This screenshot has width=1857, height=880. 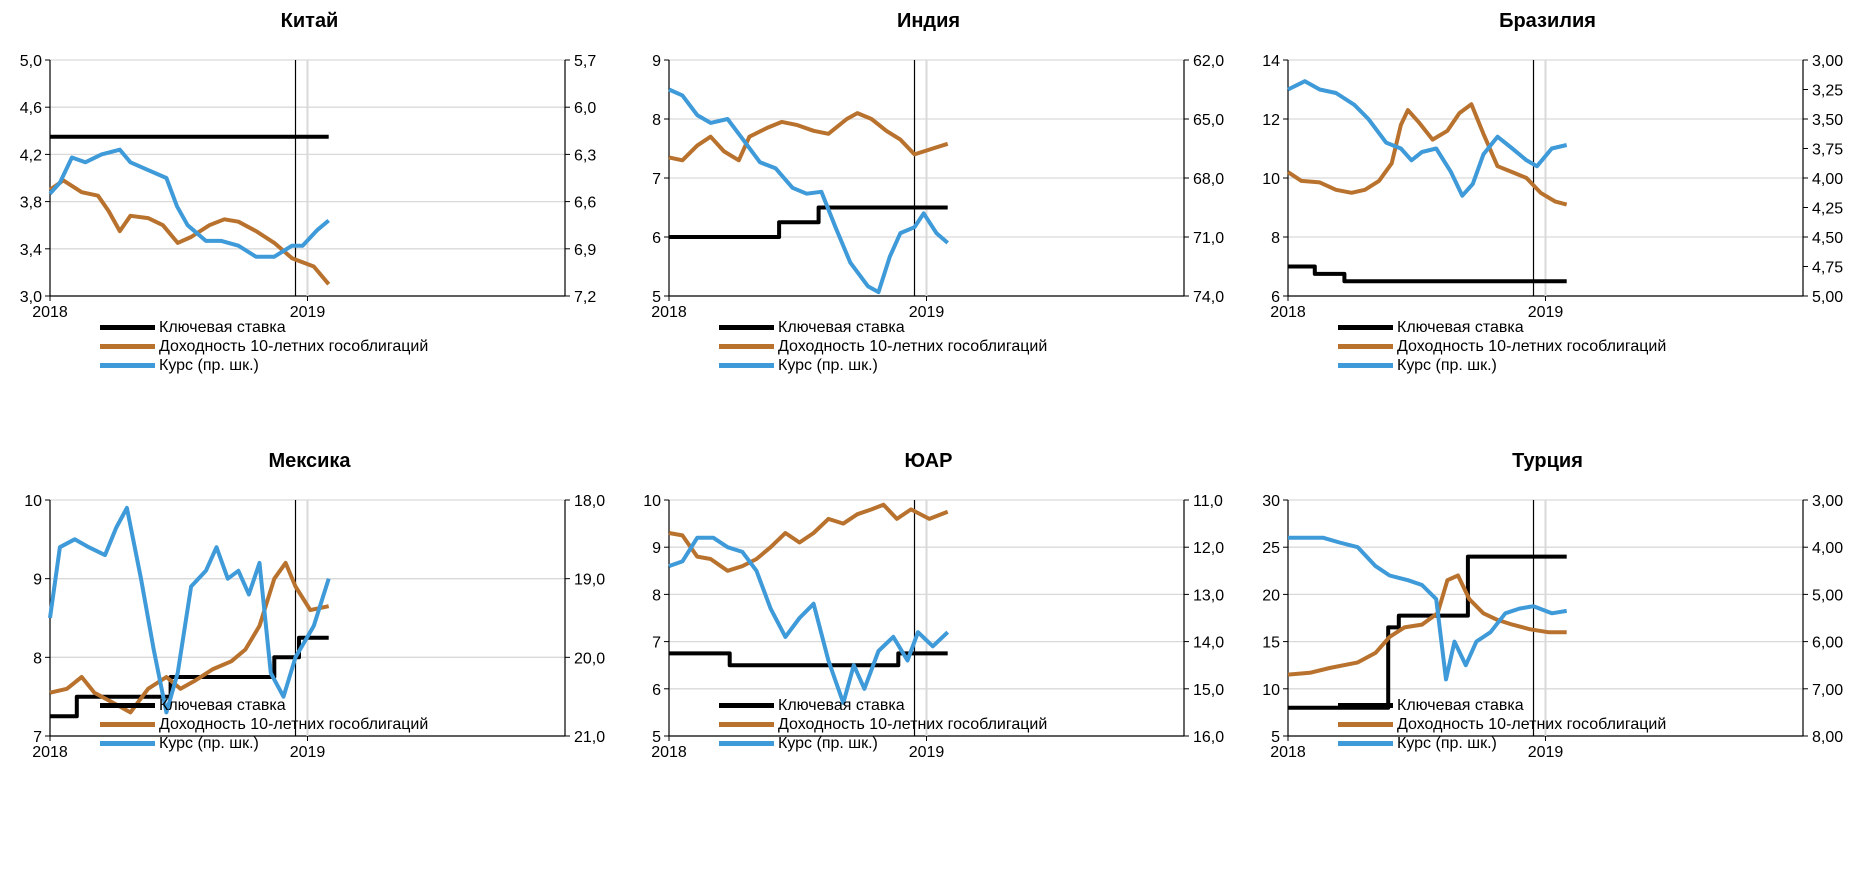 What do you see at coordinates (928, 21) in the screenshot?
I see `chart-title: Индия` at bounding box center [928, 21].